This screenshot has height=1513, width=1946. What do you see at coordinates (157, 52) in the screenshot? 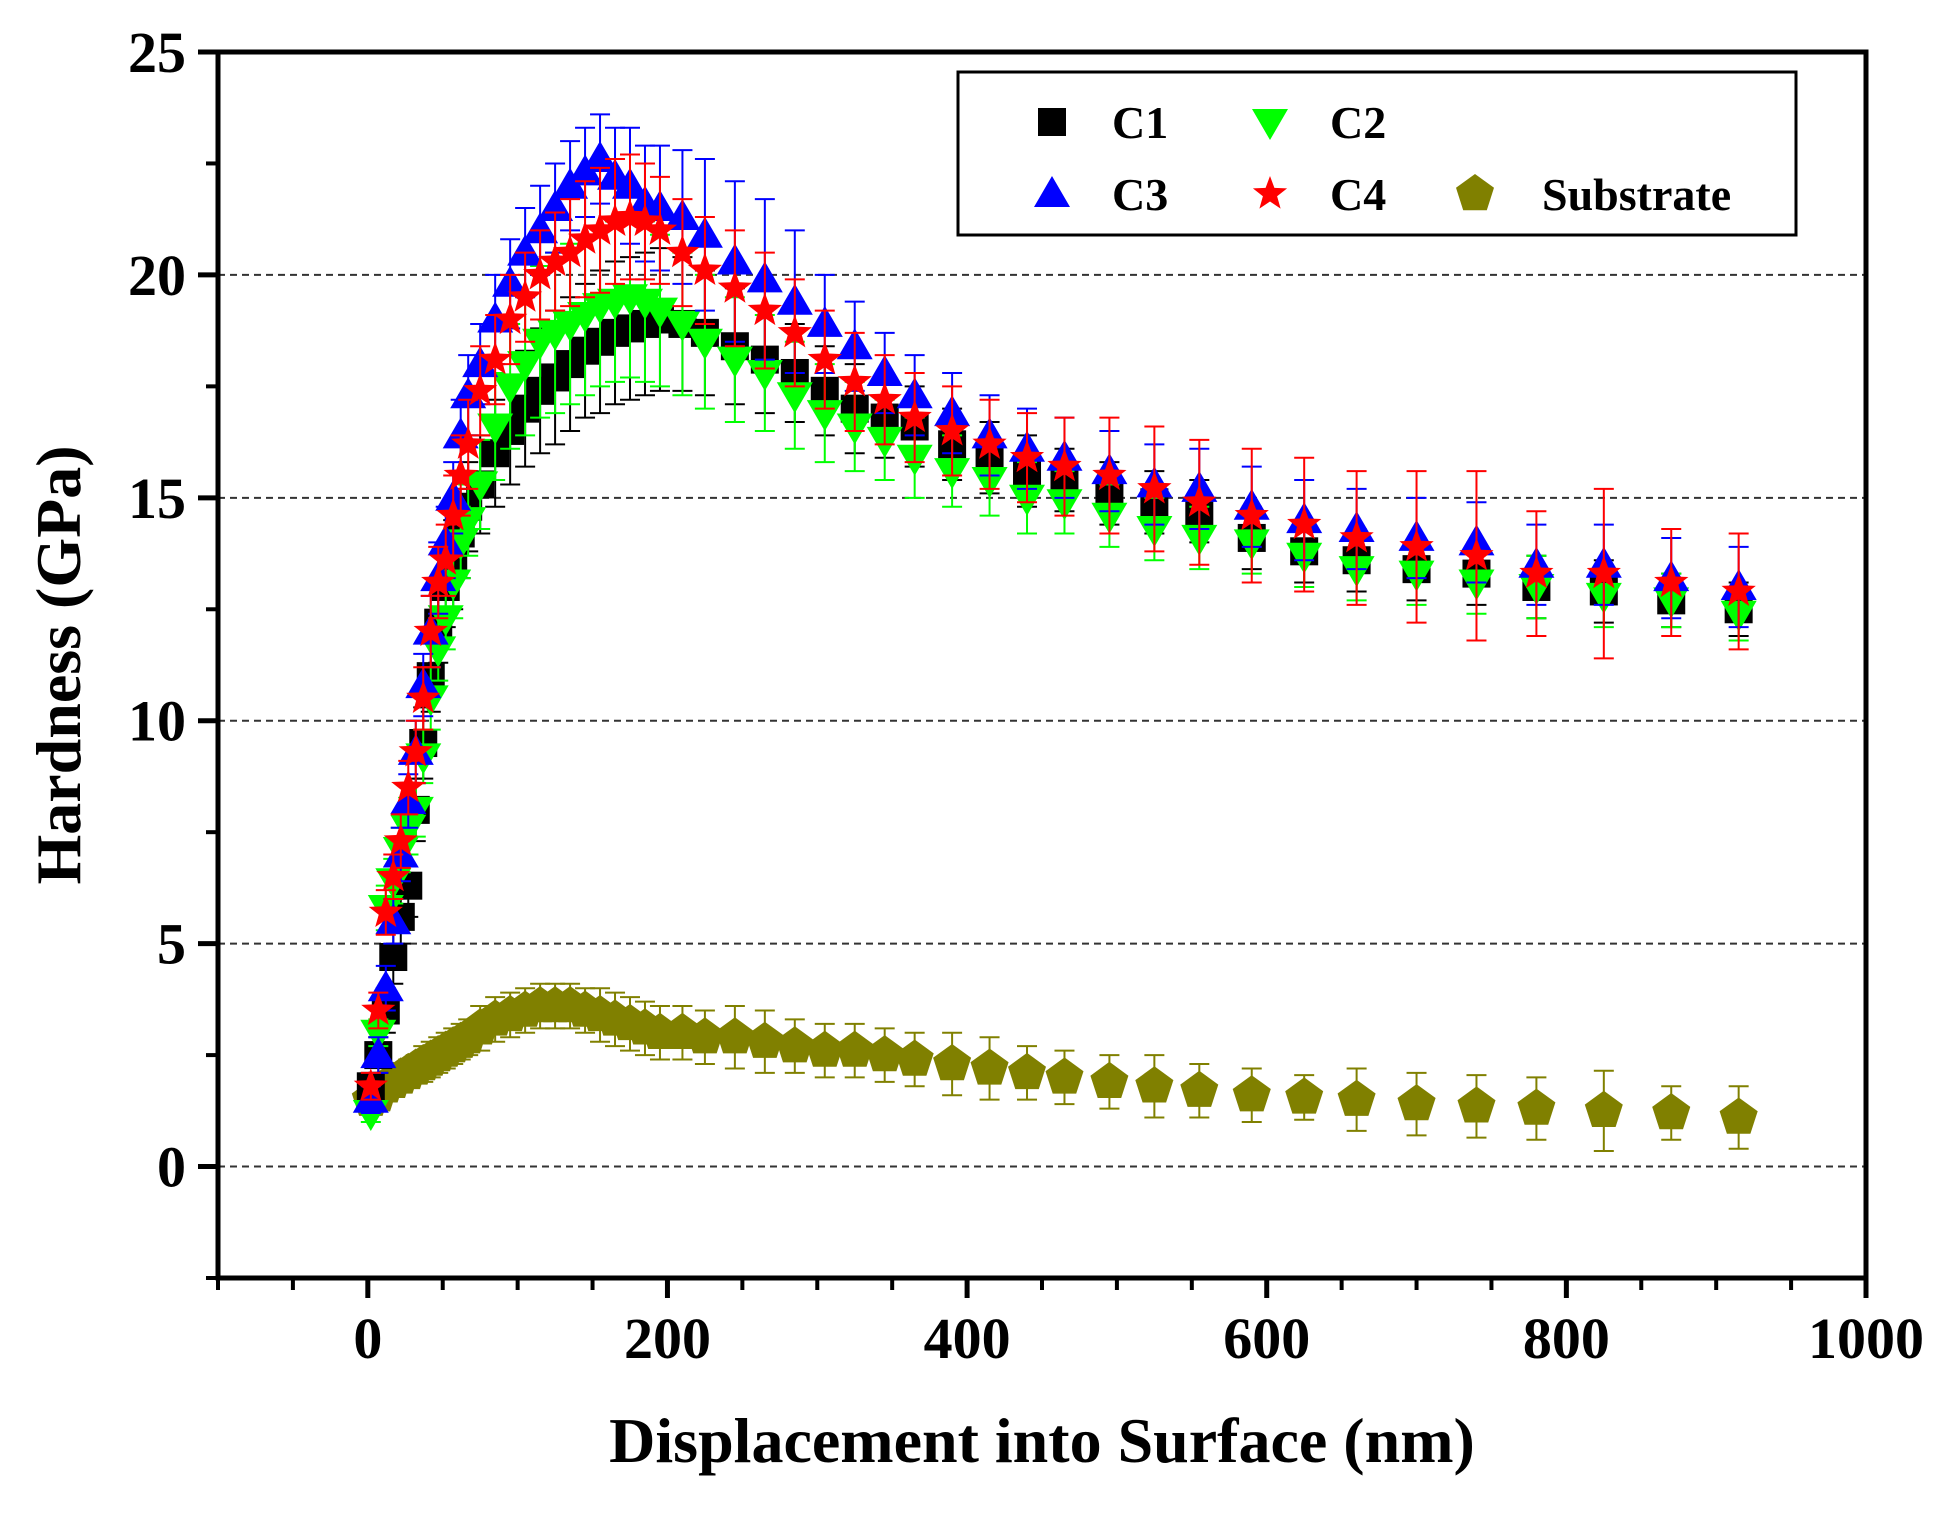
I see `y-tick-label: 25` at bounding box center [157, 52].